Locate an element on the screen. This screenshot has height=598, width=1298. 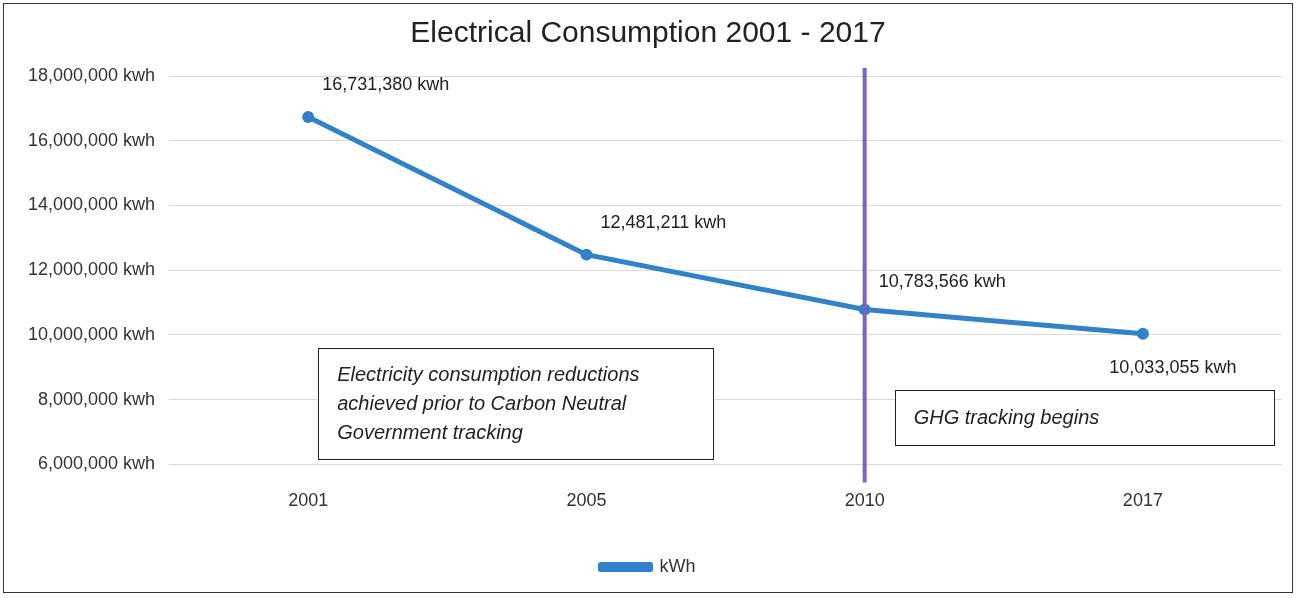
y-tick-label: 18,000,000 kwh is located at coordinates (91, 74).